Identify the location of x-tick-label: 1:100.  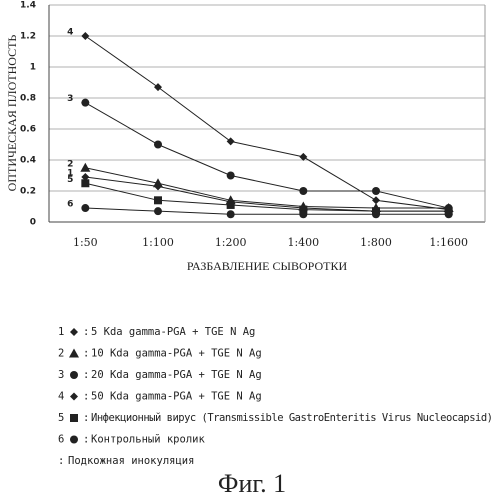
(158, 242).